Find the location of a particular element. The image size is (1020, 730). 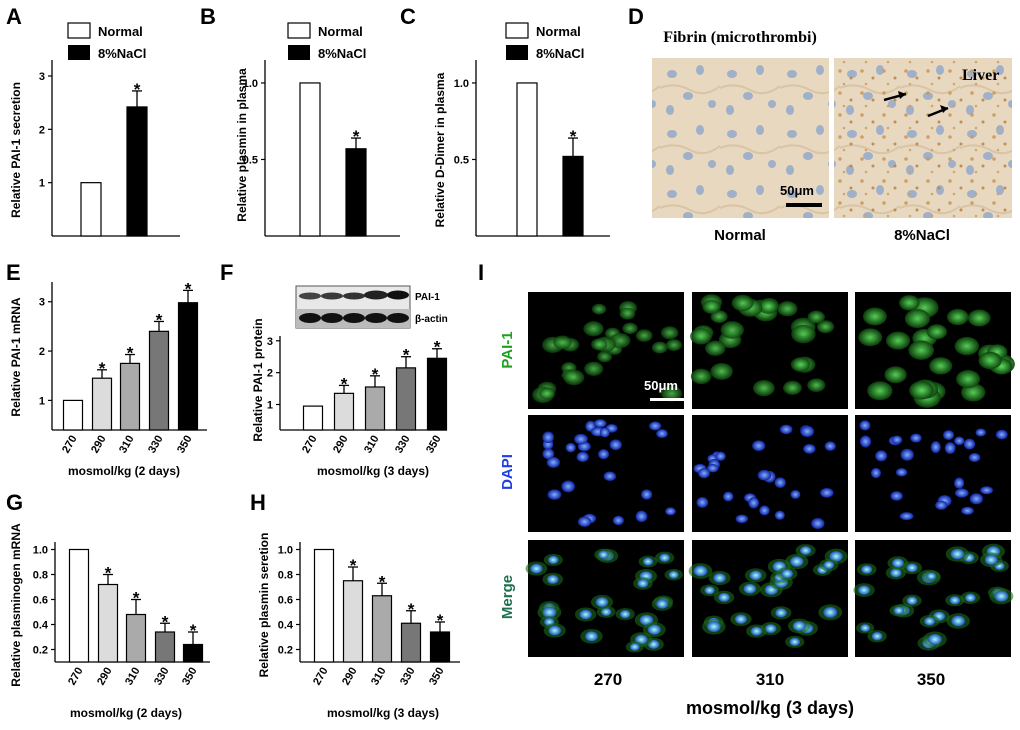

y-axis-label: Relative plasmin seretion is located at coordinates (264, 605).